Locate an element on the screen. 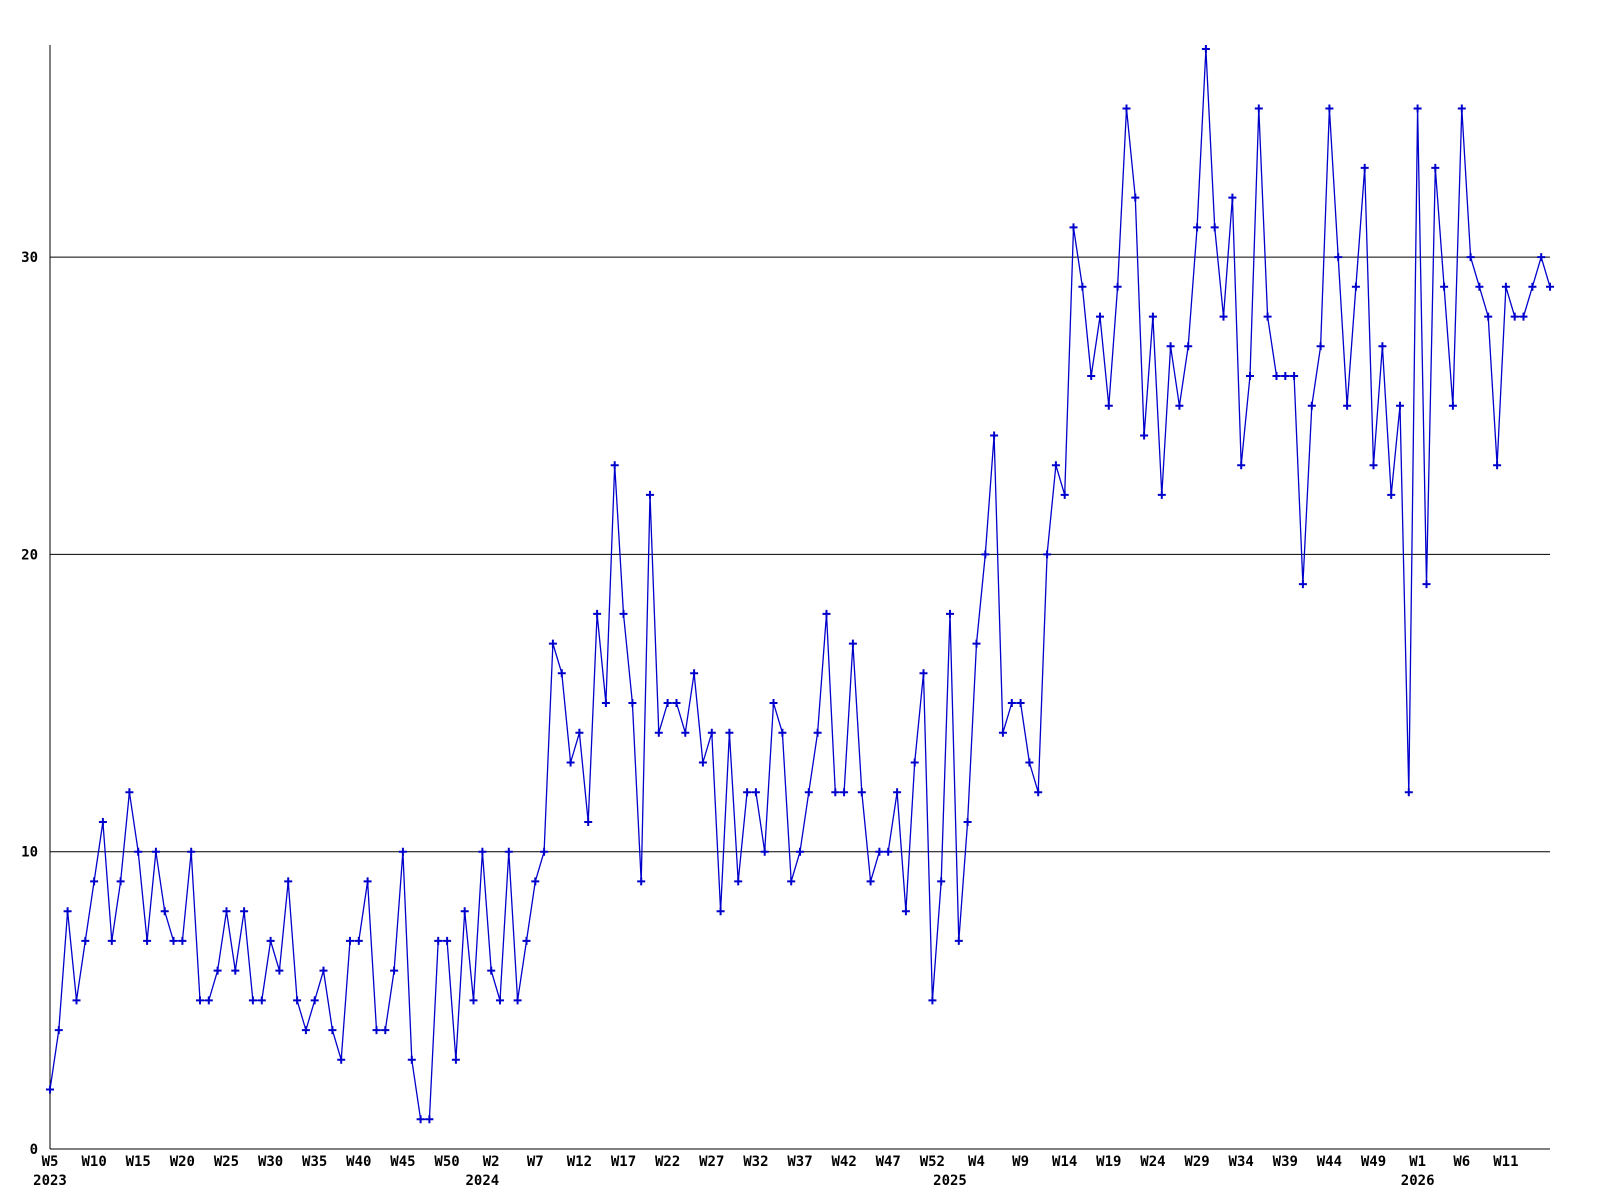 Image resolution: width=1600 pixels, height=1200 pixels. x-tick-label: W19 is located at coordinates (1108, 1162).